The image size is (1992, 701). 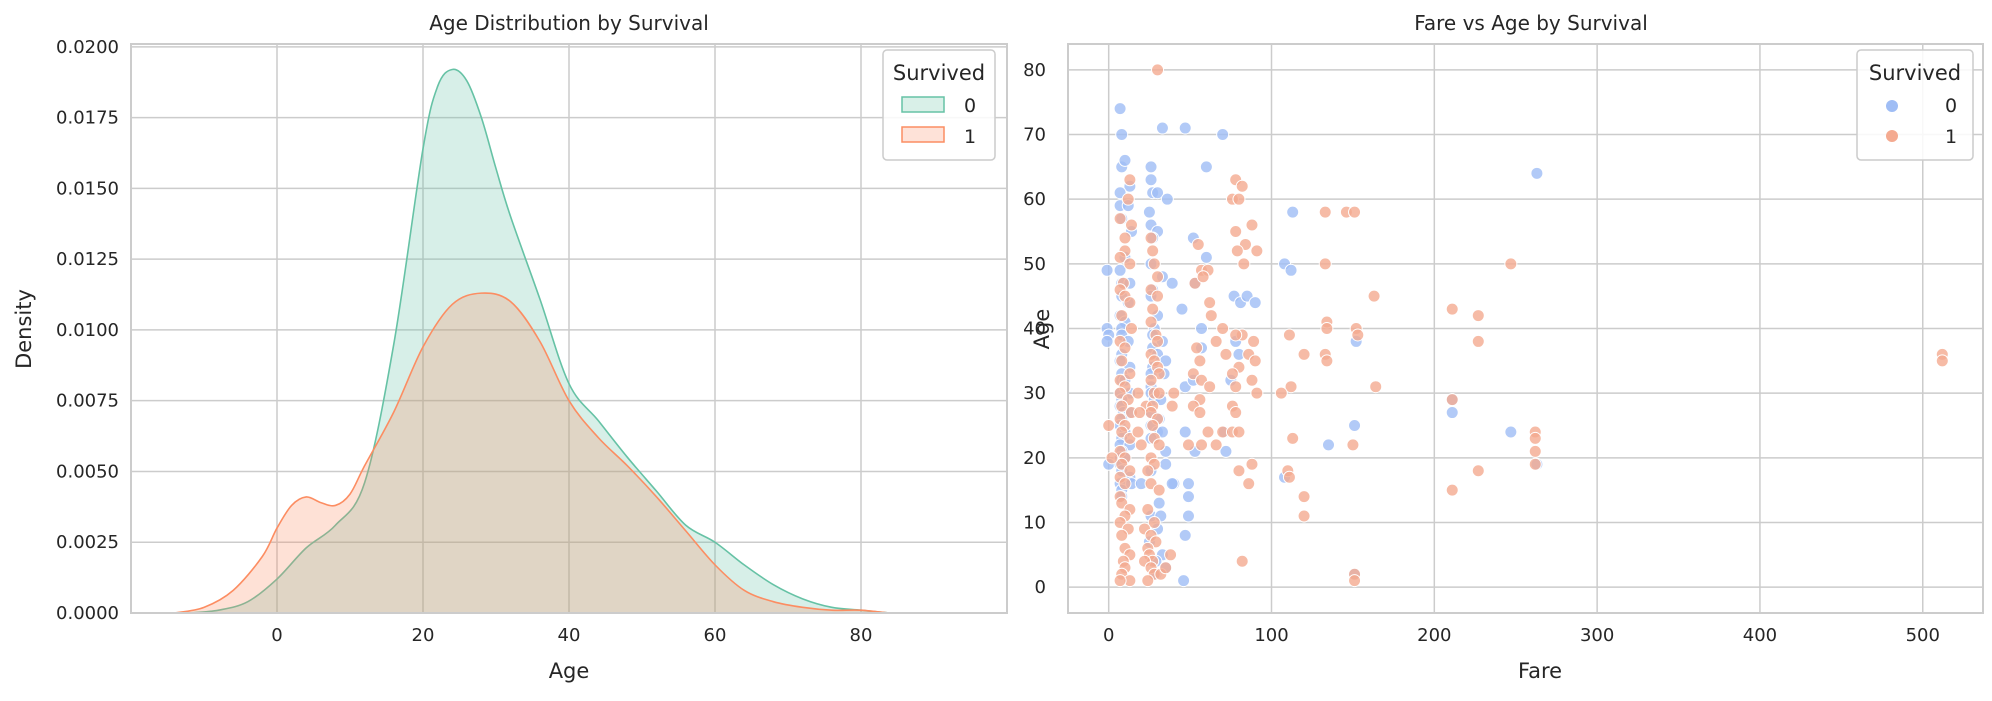 What do you see at coordinates (276, 635) in the screenshot?
I see `kde-x-tick-label: 0` at bounding box center [276, 635].